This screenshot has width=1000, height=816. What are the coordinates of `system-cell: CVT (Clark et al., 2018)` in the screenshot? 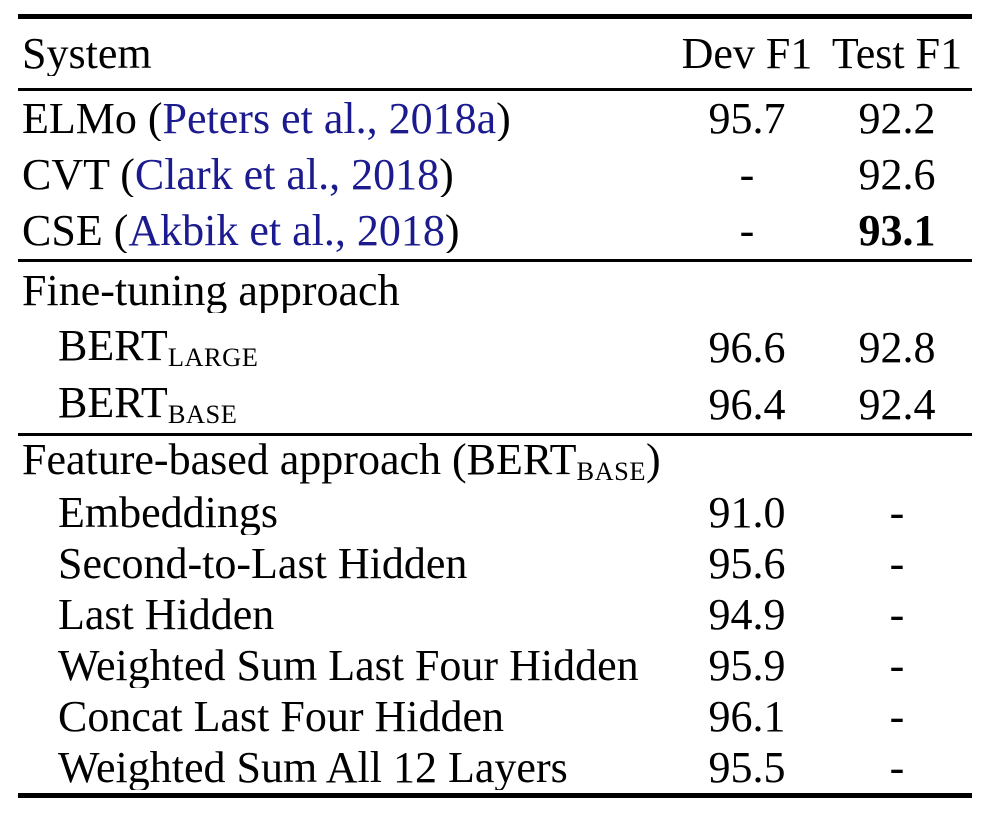 It's located at (345, 175).